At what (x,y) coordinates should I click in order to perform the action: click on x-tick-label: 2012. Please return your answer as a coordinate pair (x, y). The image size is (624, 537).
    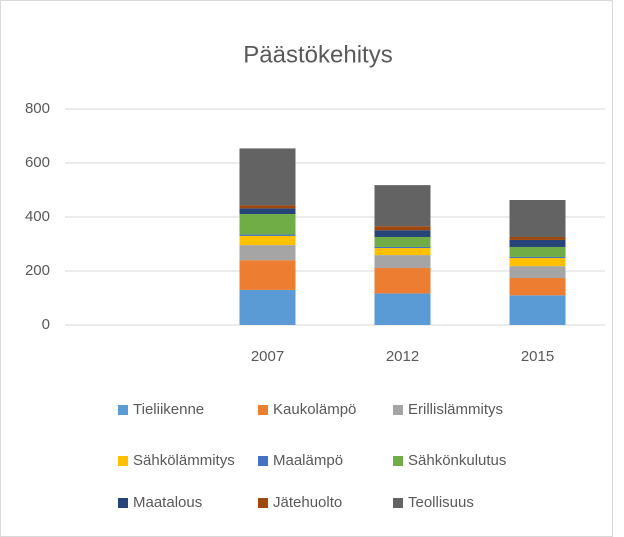
    Looking at the image, I should click on (402, 356).